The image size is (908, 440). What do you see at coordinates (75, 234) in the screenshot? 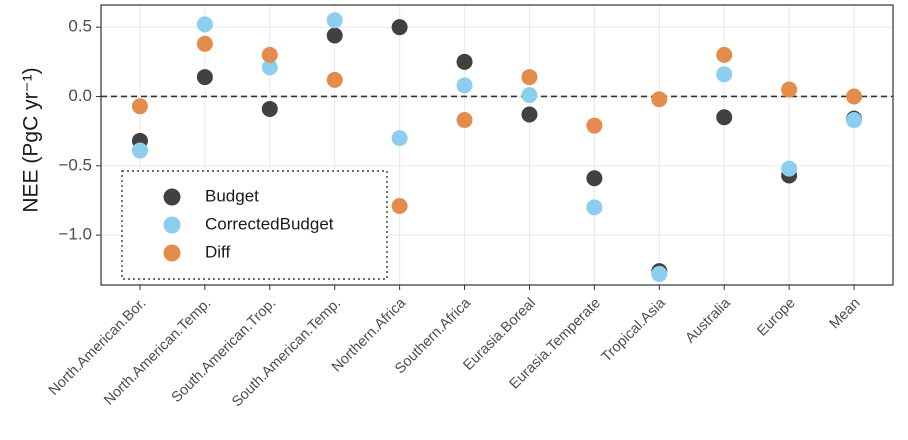
I see `y-tick-label: −1.0` at bounding box center [75, 234].